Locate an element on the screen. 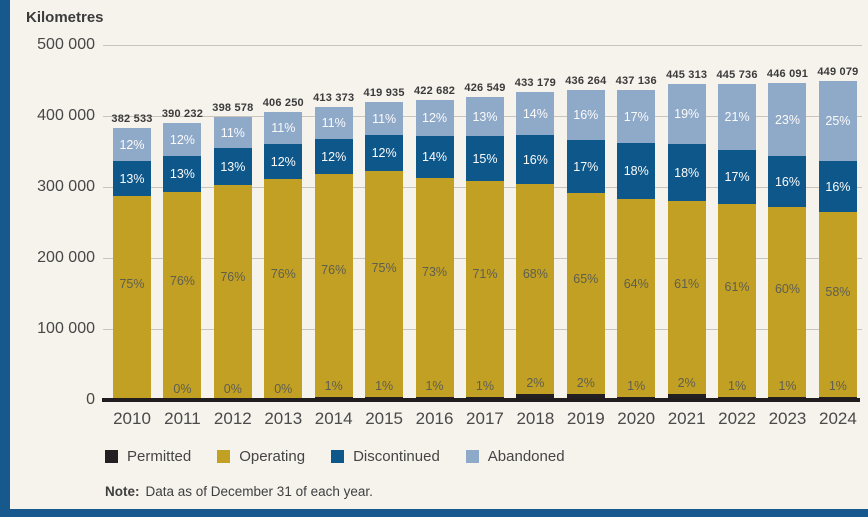 This screenshot has height=517, width=868. segment-percent-label: 64% is located at coordinates (636, 284).